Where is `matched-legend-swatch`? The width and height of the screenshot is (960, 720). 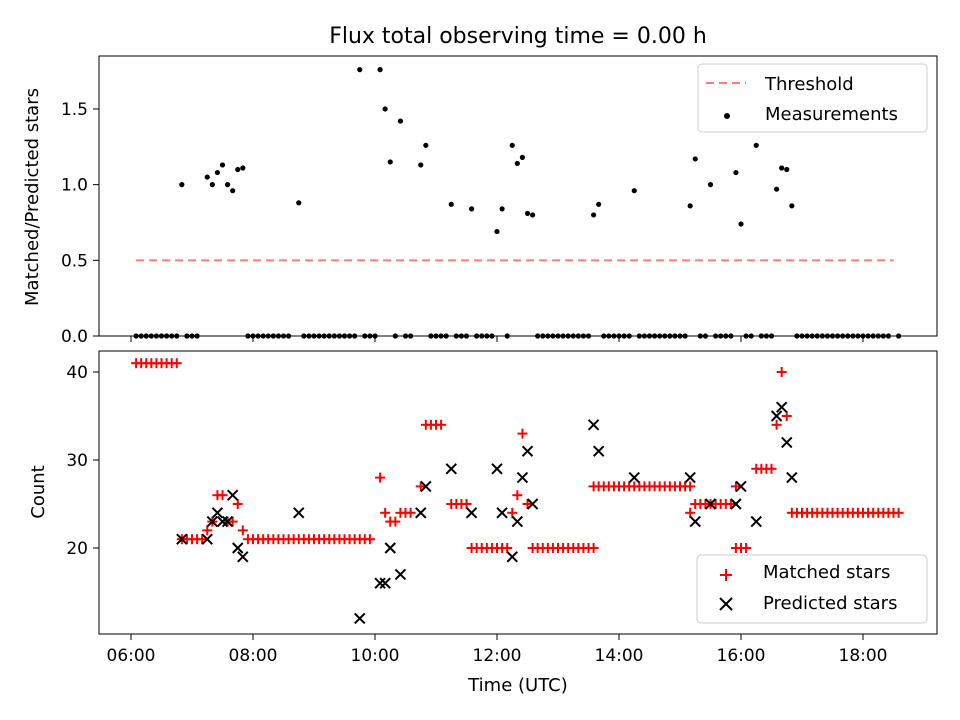
matched-legend-swatch is located at coordinates (726, 575).